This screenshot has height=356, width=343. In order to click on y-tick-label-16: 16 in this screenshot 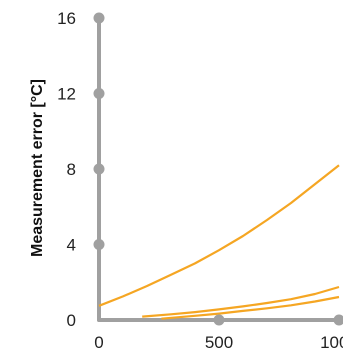, I will do `click(66, 18)`.